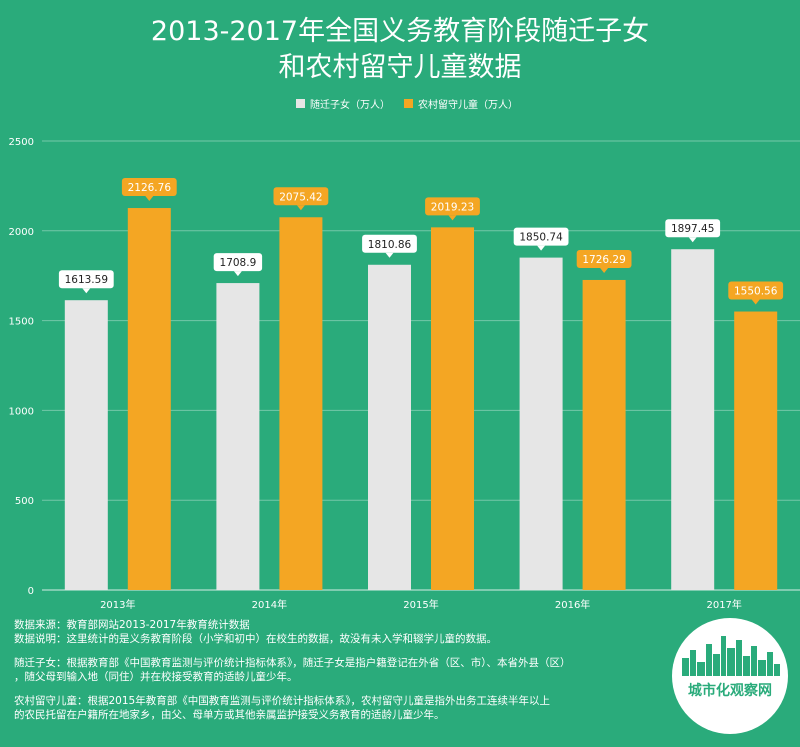 The width and height of the screenshot is (800, 747). What do you see at coordinates (21, 232) in the screenshot?
I see `y-tick-label: 2000` at bounding box center [21, 232].